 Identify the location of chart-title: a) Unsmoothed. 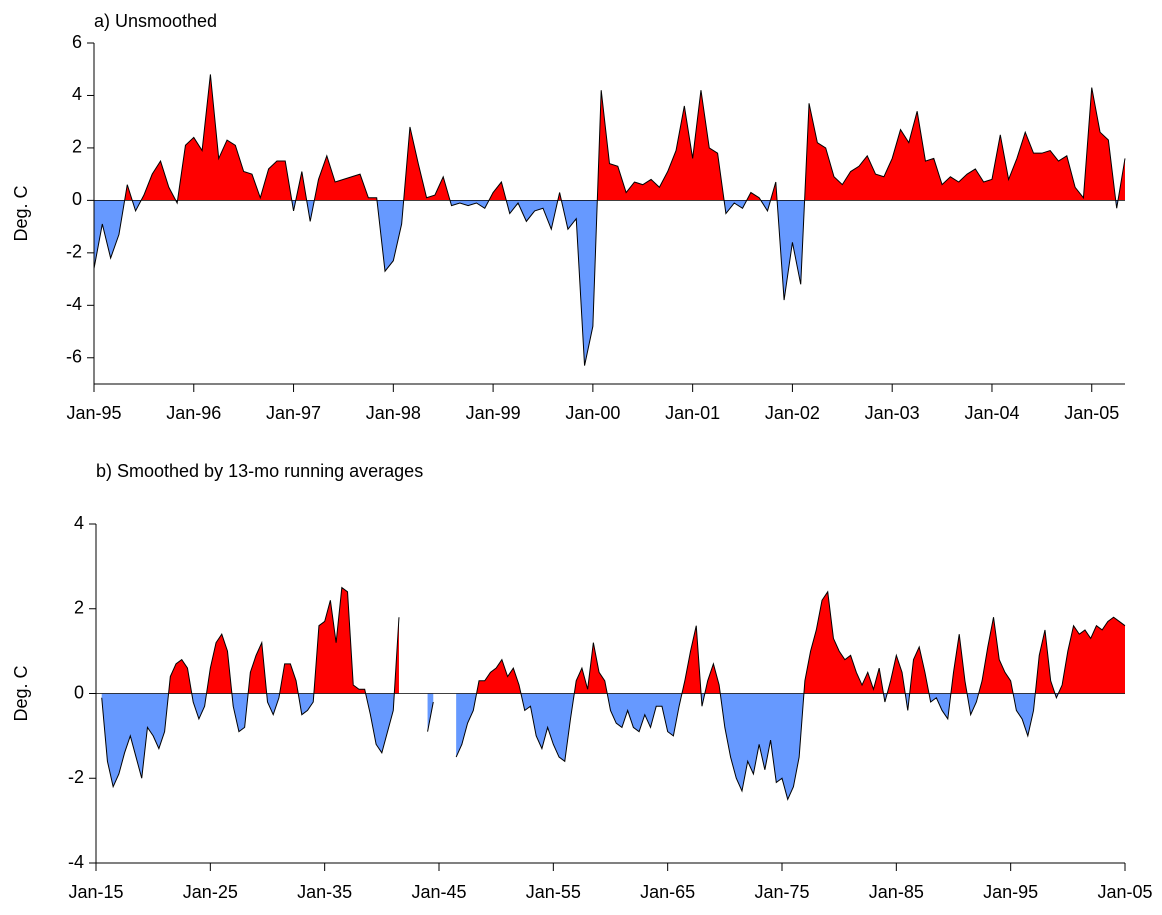
(155, 21).